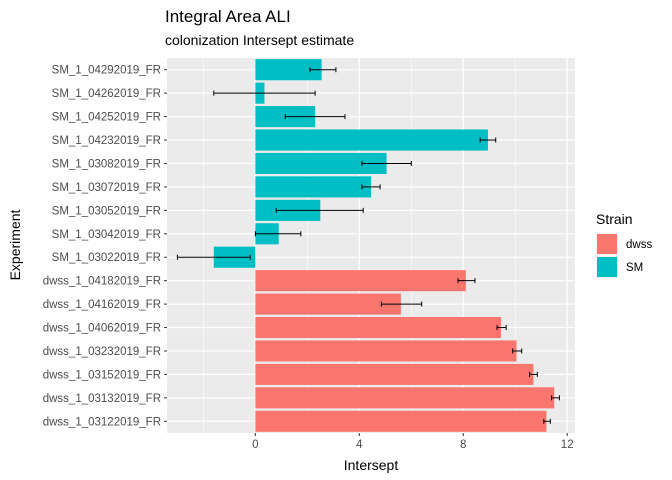 Image resolution: width=672 pixels, height=480 pixels. What do you see at coordinates (102, 282) in the screenshot?
I see `y-tick-label: dwss_1_04182019_FR` at bounding box center [102, 282].